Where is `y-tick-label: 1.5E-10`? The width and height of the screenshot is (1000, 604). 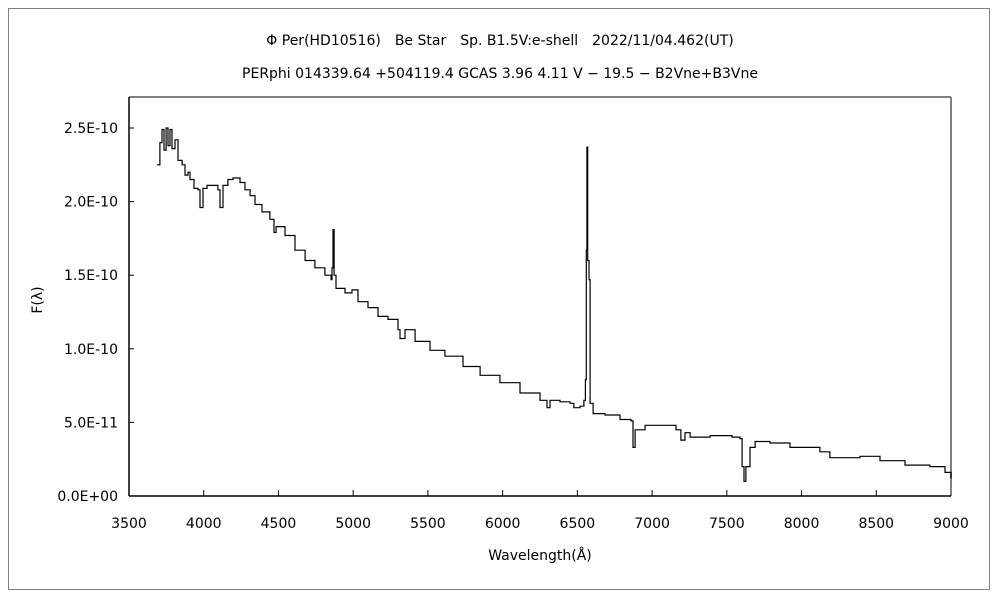 y-tick-label: 1.5E-10 is located at coordinates (91, 276).